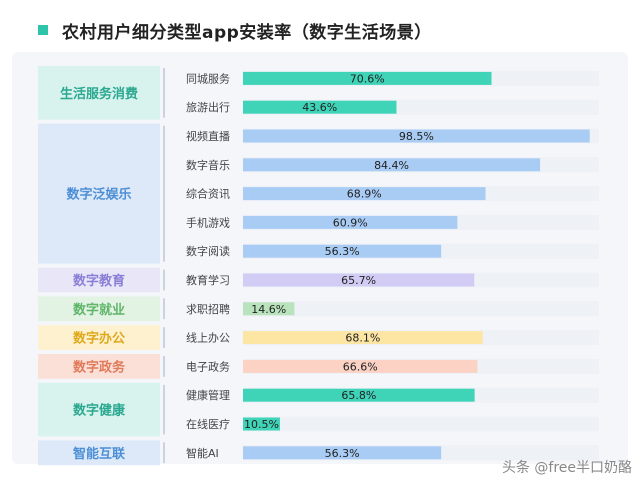  What do you see at coordinates (208, 395) in the screenshot?
I see `item-label: 健康管理` at bounding box center [208, 395].